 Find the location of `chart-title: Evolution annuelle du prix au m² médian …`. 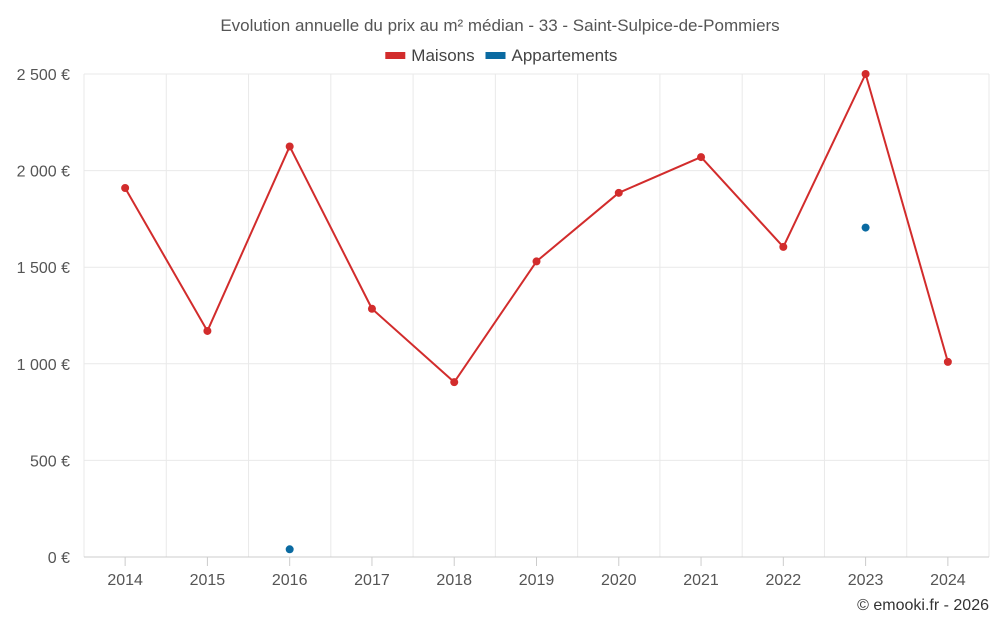

chart-title: Evolution annuelle du prix au m² médian … is located at coordinates (499, 25).